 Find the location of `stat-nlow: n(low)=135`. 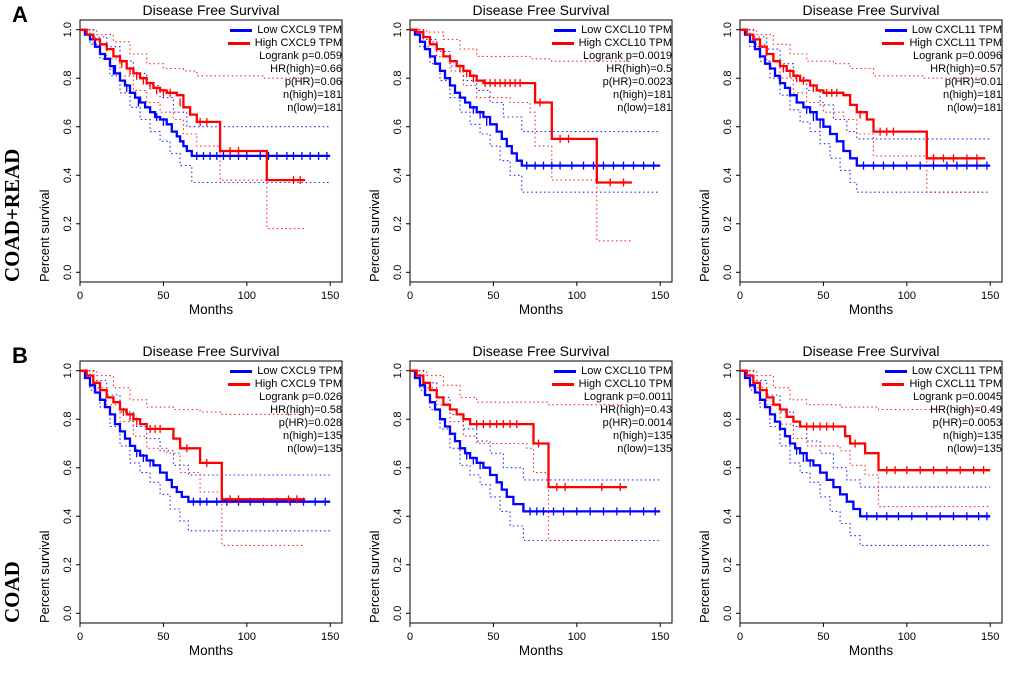

stat-nlow: n(low)=135 is located at coordinates (974, 449).